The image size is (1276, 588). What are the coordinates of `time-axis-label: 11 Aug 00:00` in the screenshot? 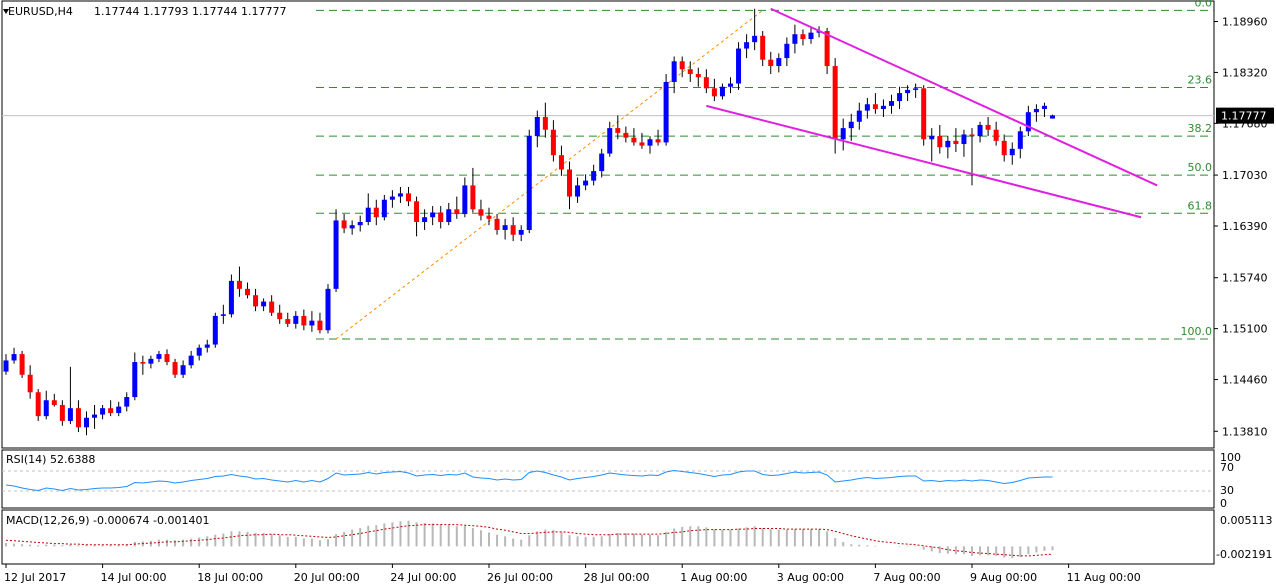 It's located at (1104, 577).